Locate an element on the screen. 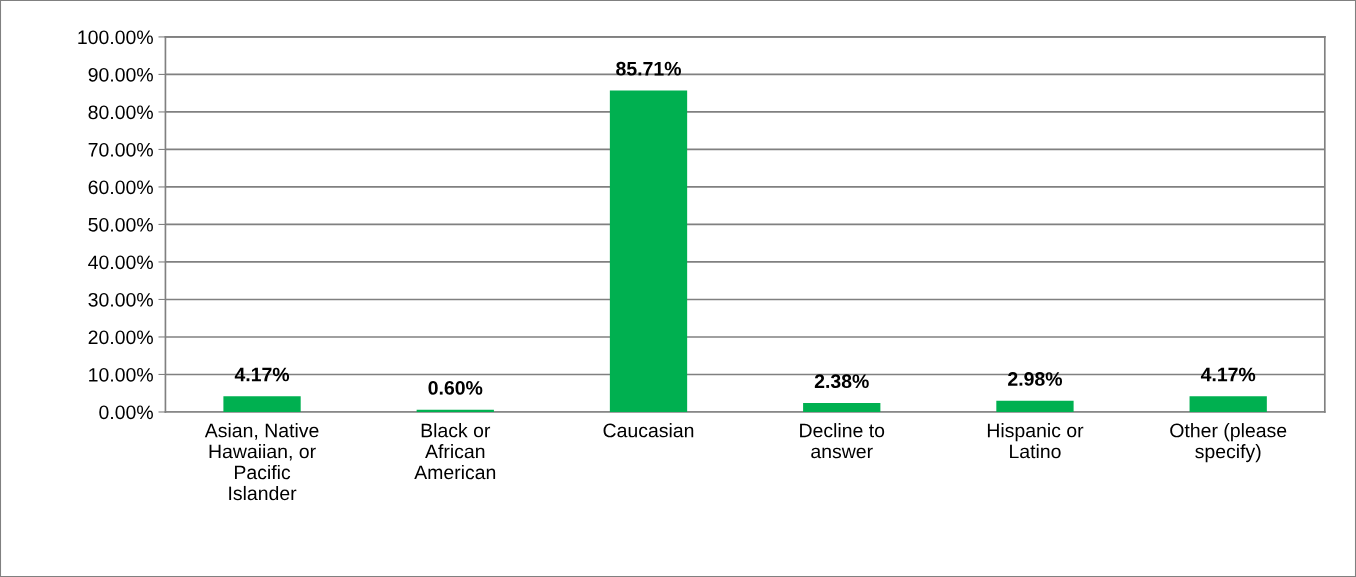 The image size is (1356, 577). x-tick-label: Other (please specify) is located at coordinates (1228, 443).